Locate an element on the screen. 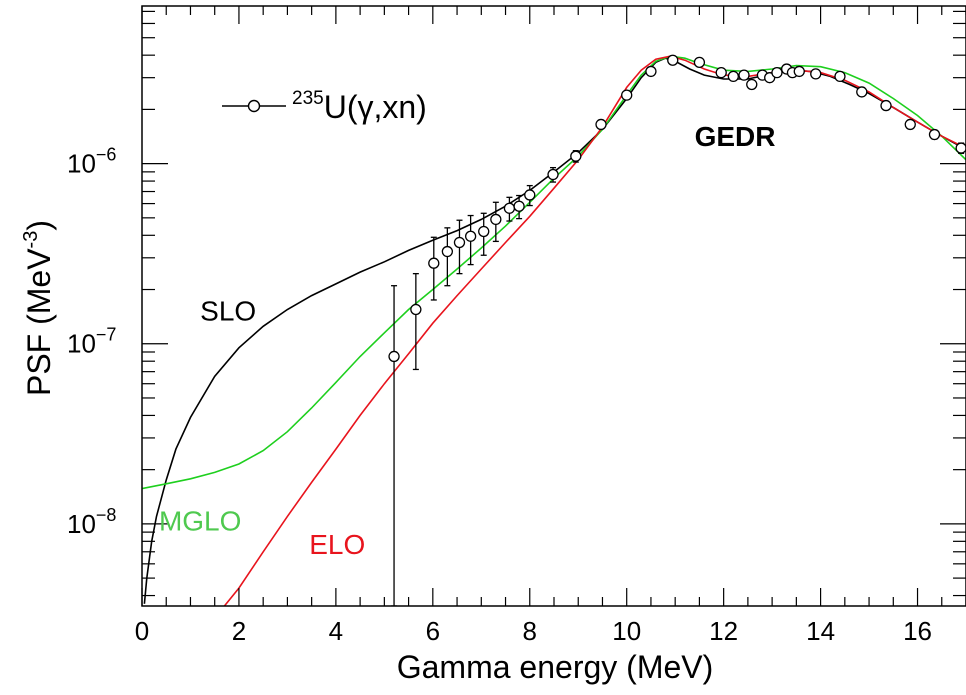 The height and width of the screenshot is (695, 966). y-axis-title-close: ) is located at coordinates (39, 225).